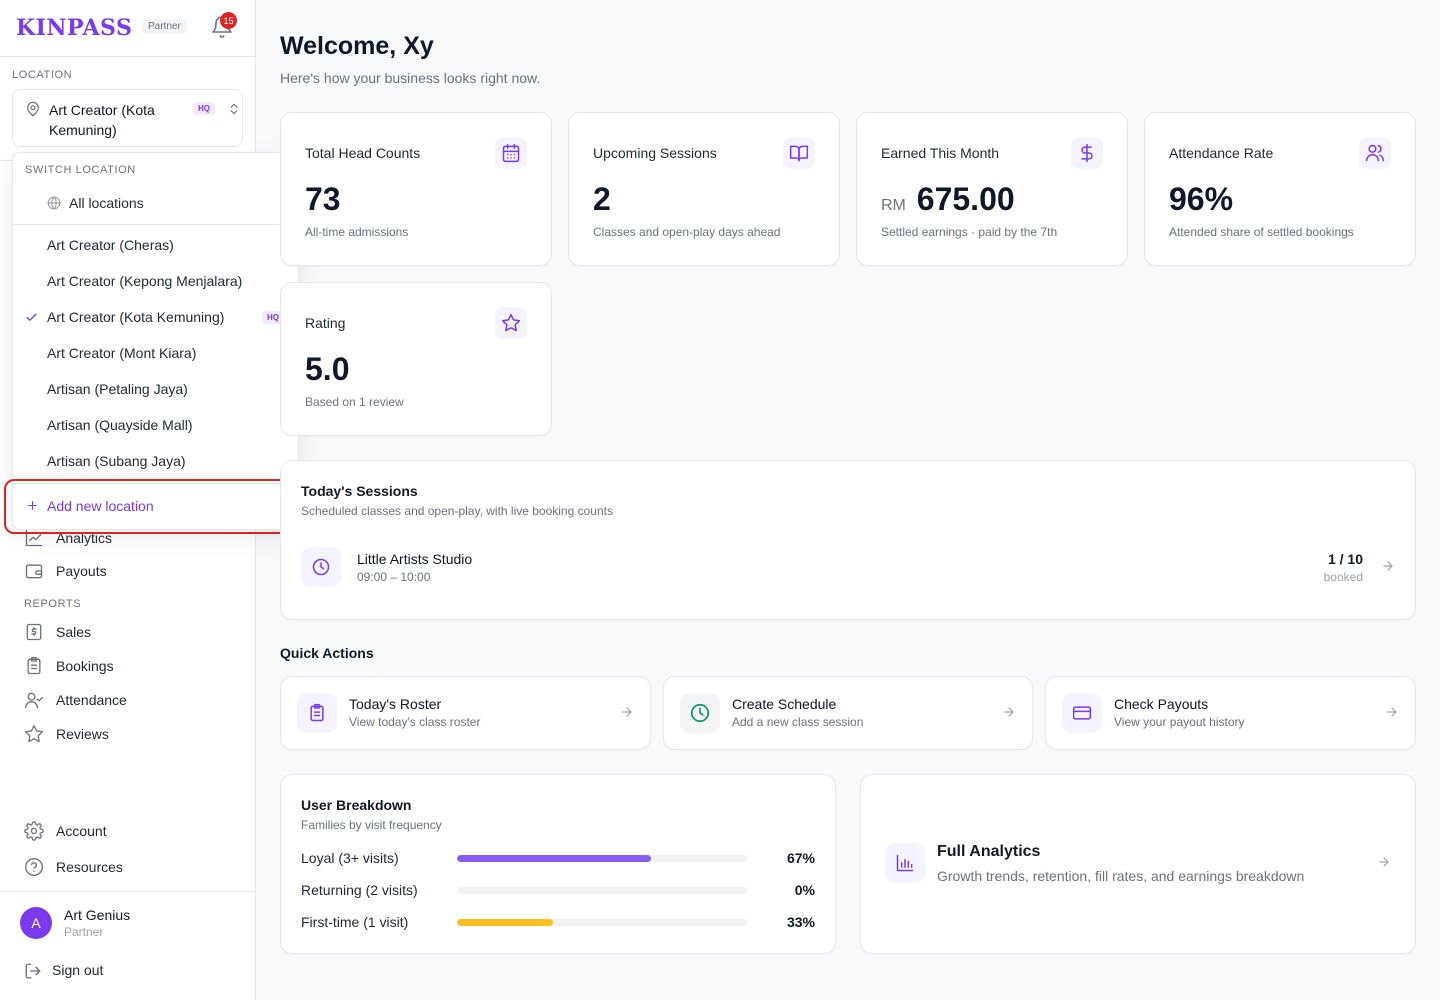 The width and height of the screenshot is (1440, 1000). What do you see at coordinates (74, 632) in the screenshot?
I see `nav-label: Sales` at bounding box center [74, 632].